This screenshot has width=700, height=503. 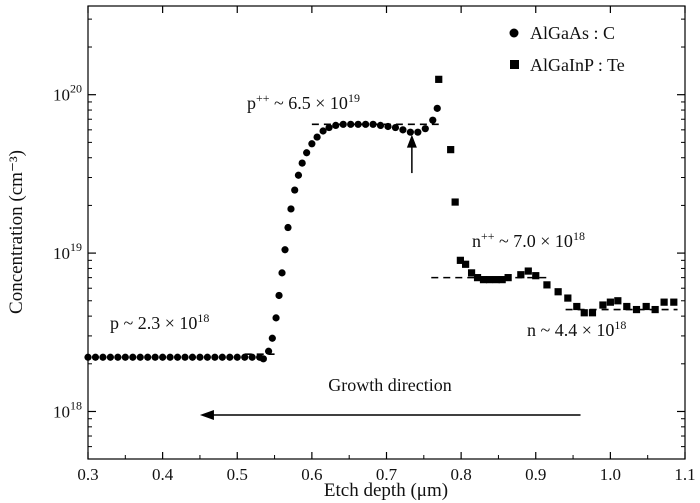 What do you see at coordinates (303, 102) in the screenshot?
I see `annotation-p-plus-plus: p++ ~ 6.5 × 1019` at bounding box center [303, 102].